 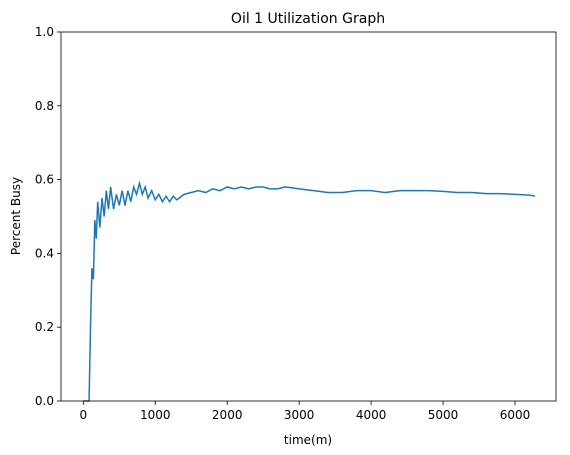 What do you see at coordinates (227, 415) in the screenshot?
I see `x-tick-label: 2000` at bounding box center [227, 415].